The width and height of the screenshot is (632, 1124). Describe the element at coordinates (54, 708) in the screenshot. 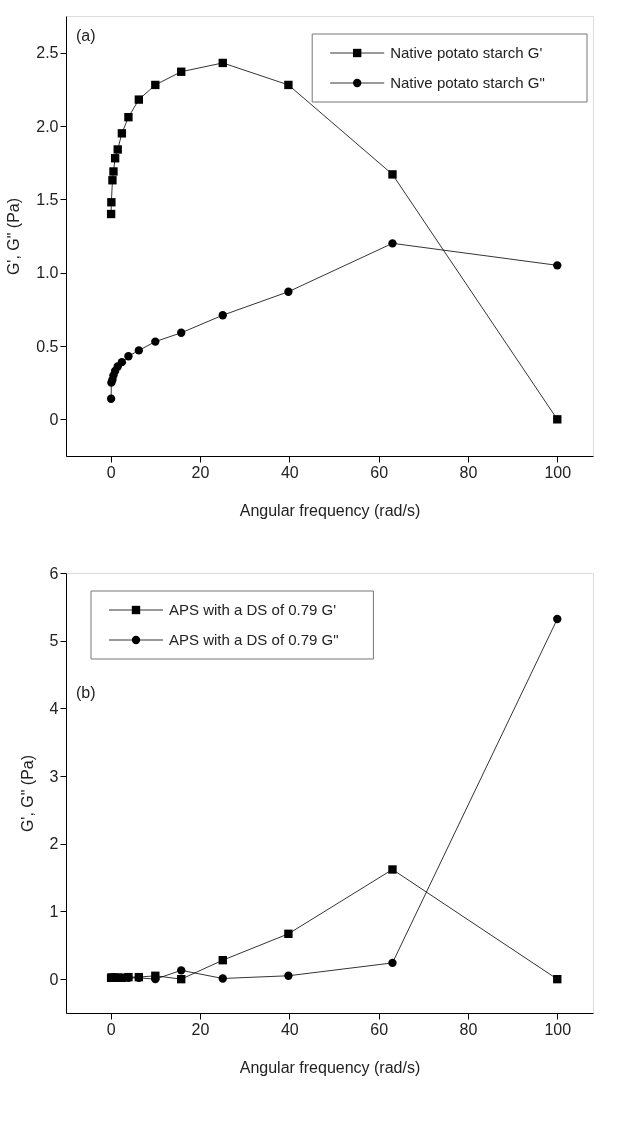

I see `y-tick-label: 4` at that location.